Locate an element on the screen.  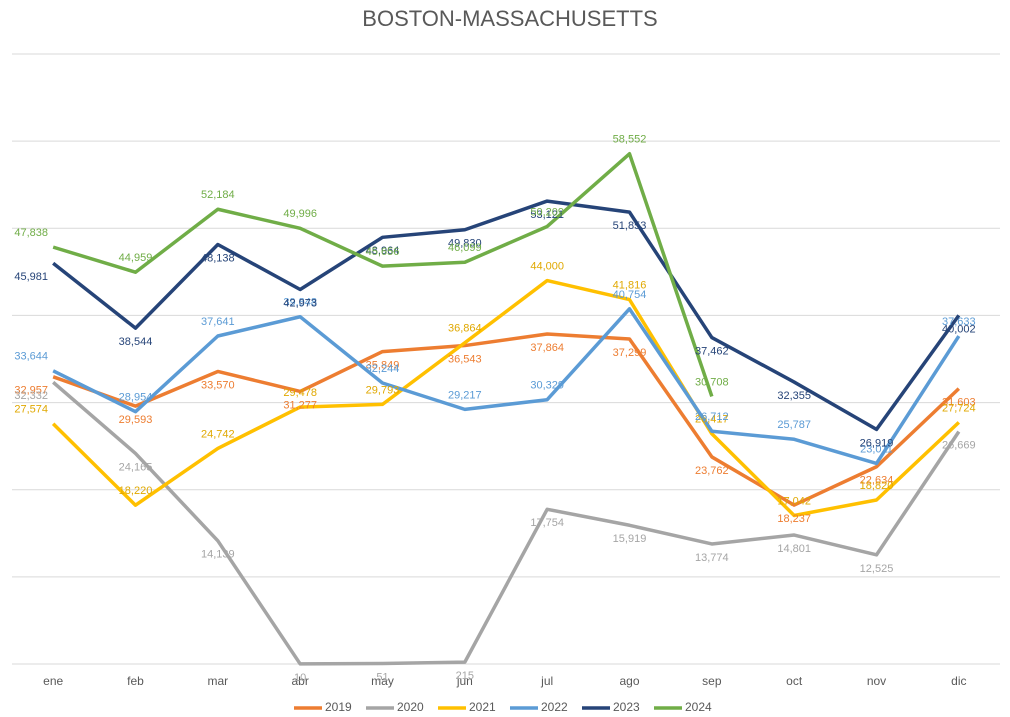
x-tick-label: jul is located at coordinates (546, 681).